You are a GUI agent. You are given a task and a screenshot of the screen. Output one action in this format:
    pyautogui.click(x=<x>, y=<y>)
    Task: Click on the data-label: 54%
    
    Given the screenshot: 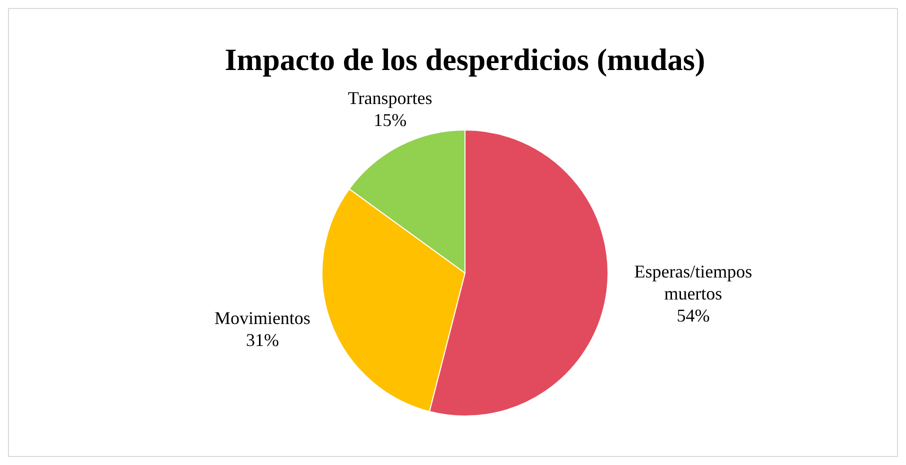 What is the action you would take?
    pyautogui.click(x=693, y=316)
    